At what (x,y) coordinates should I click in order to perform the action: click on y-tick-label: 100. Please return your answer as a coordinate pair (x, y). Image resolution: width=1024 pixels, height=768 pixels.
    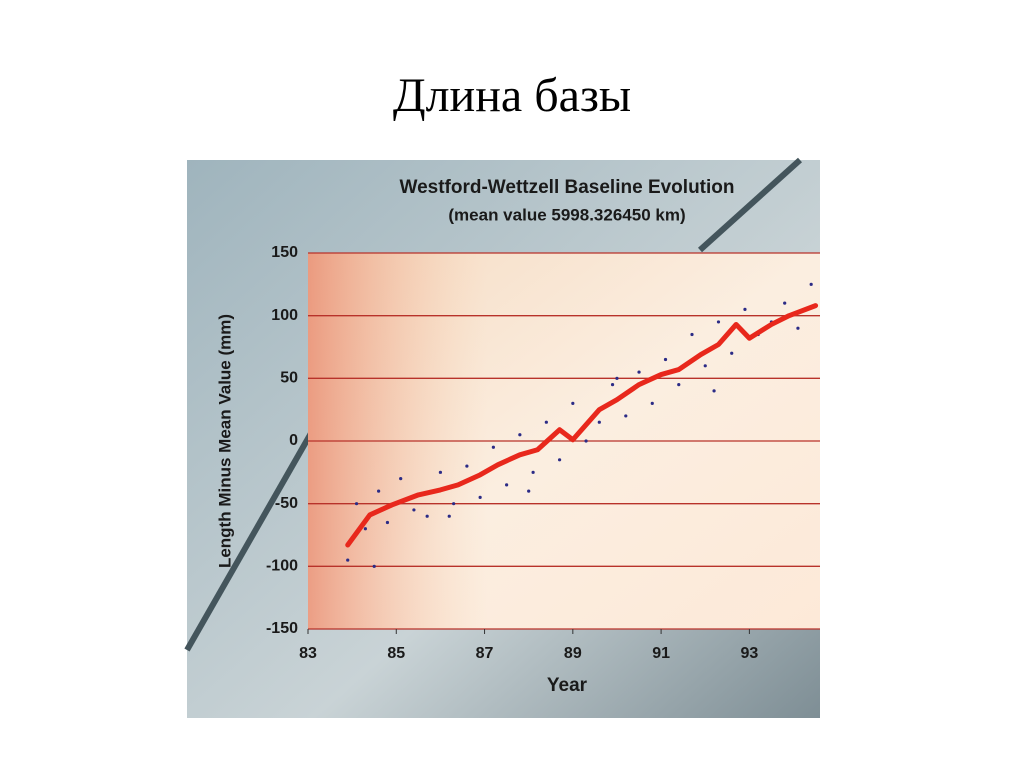
    Looking at the image, I should click on (284, 315).